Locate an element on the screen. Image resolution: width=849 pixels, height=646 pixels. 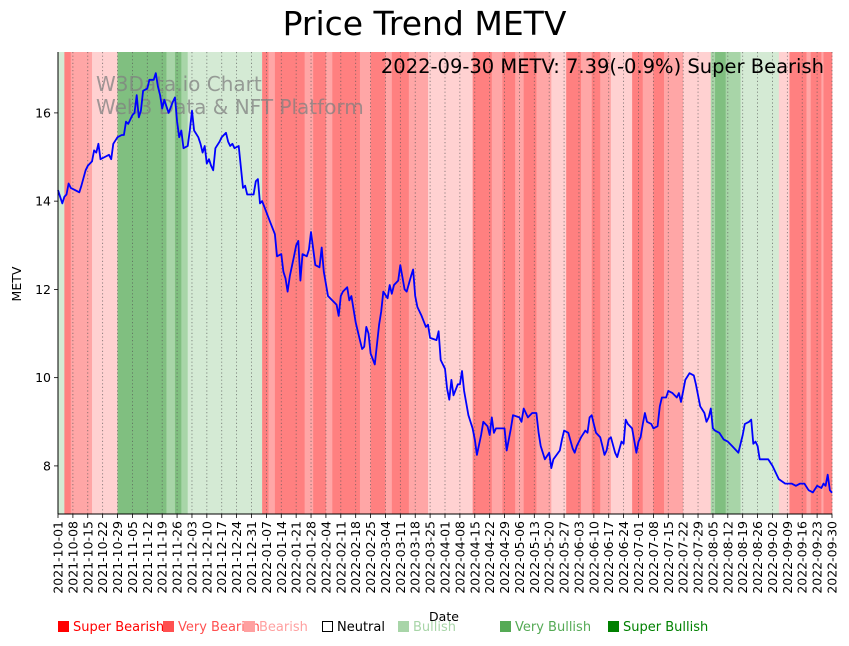
x-tick-label: 2021-11-19 is located at coordinates (162, 557).